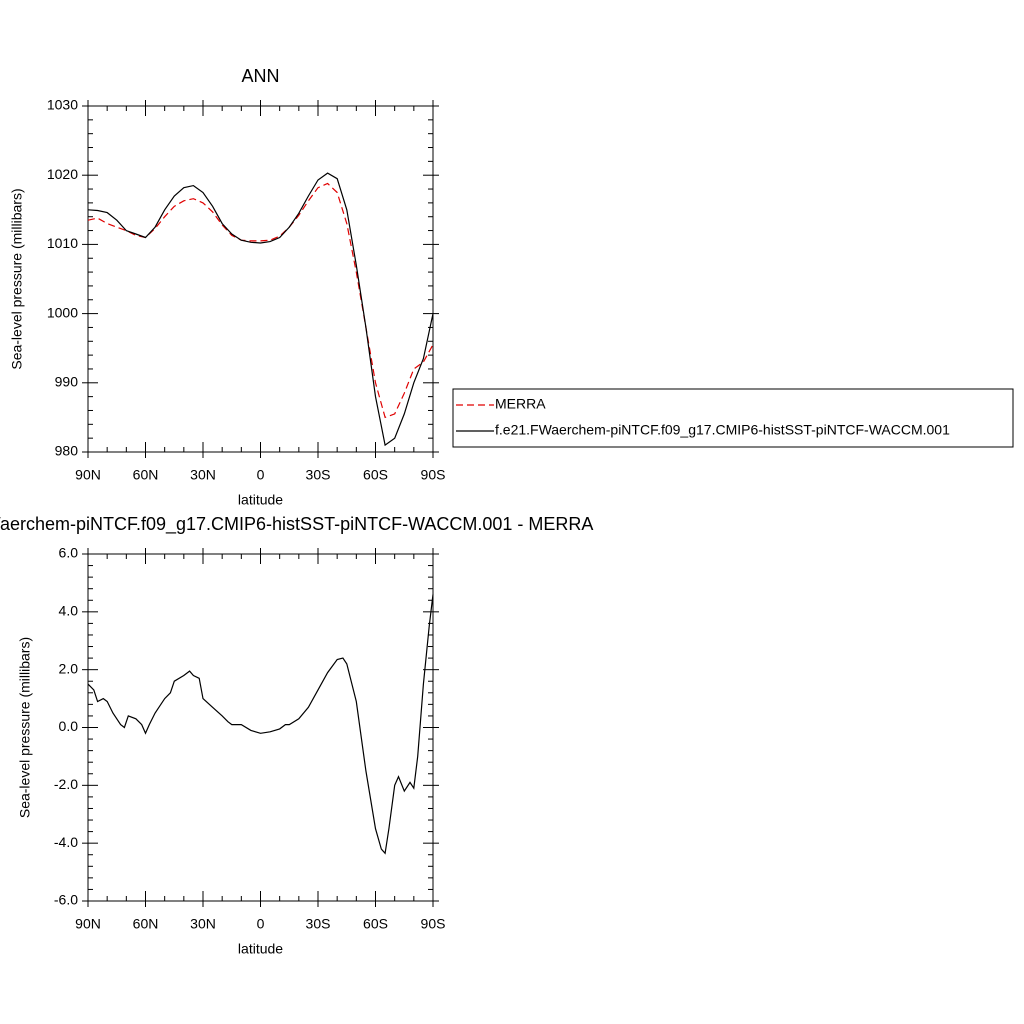  What do you see at coordinates (69, 611) in the screenshot?
I see `y-tick-label: 4.0` at bounding box center [69, 611].